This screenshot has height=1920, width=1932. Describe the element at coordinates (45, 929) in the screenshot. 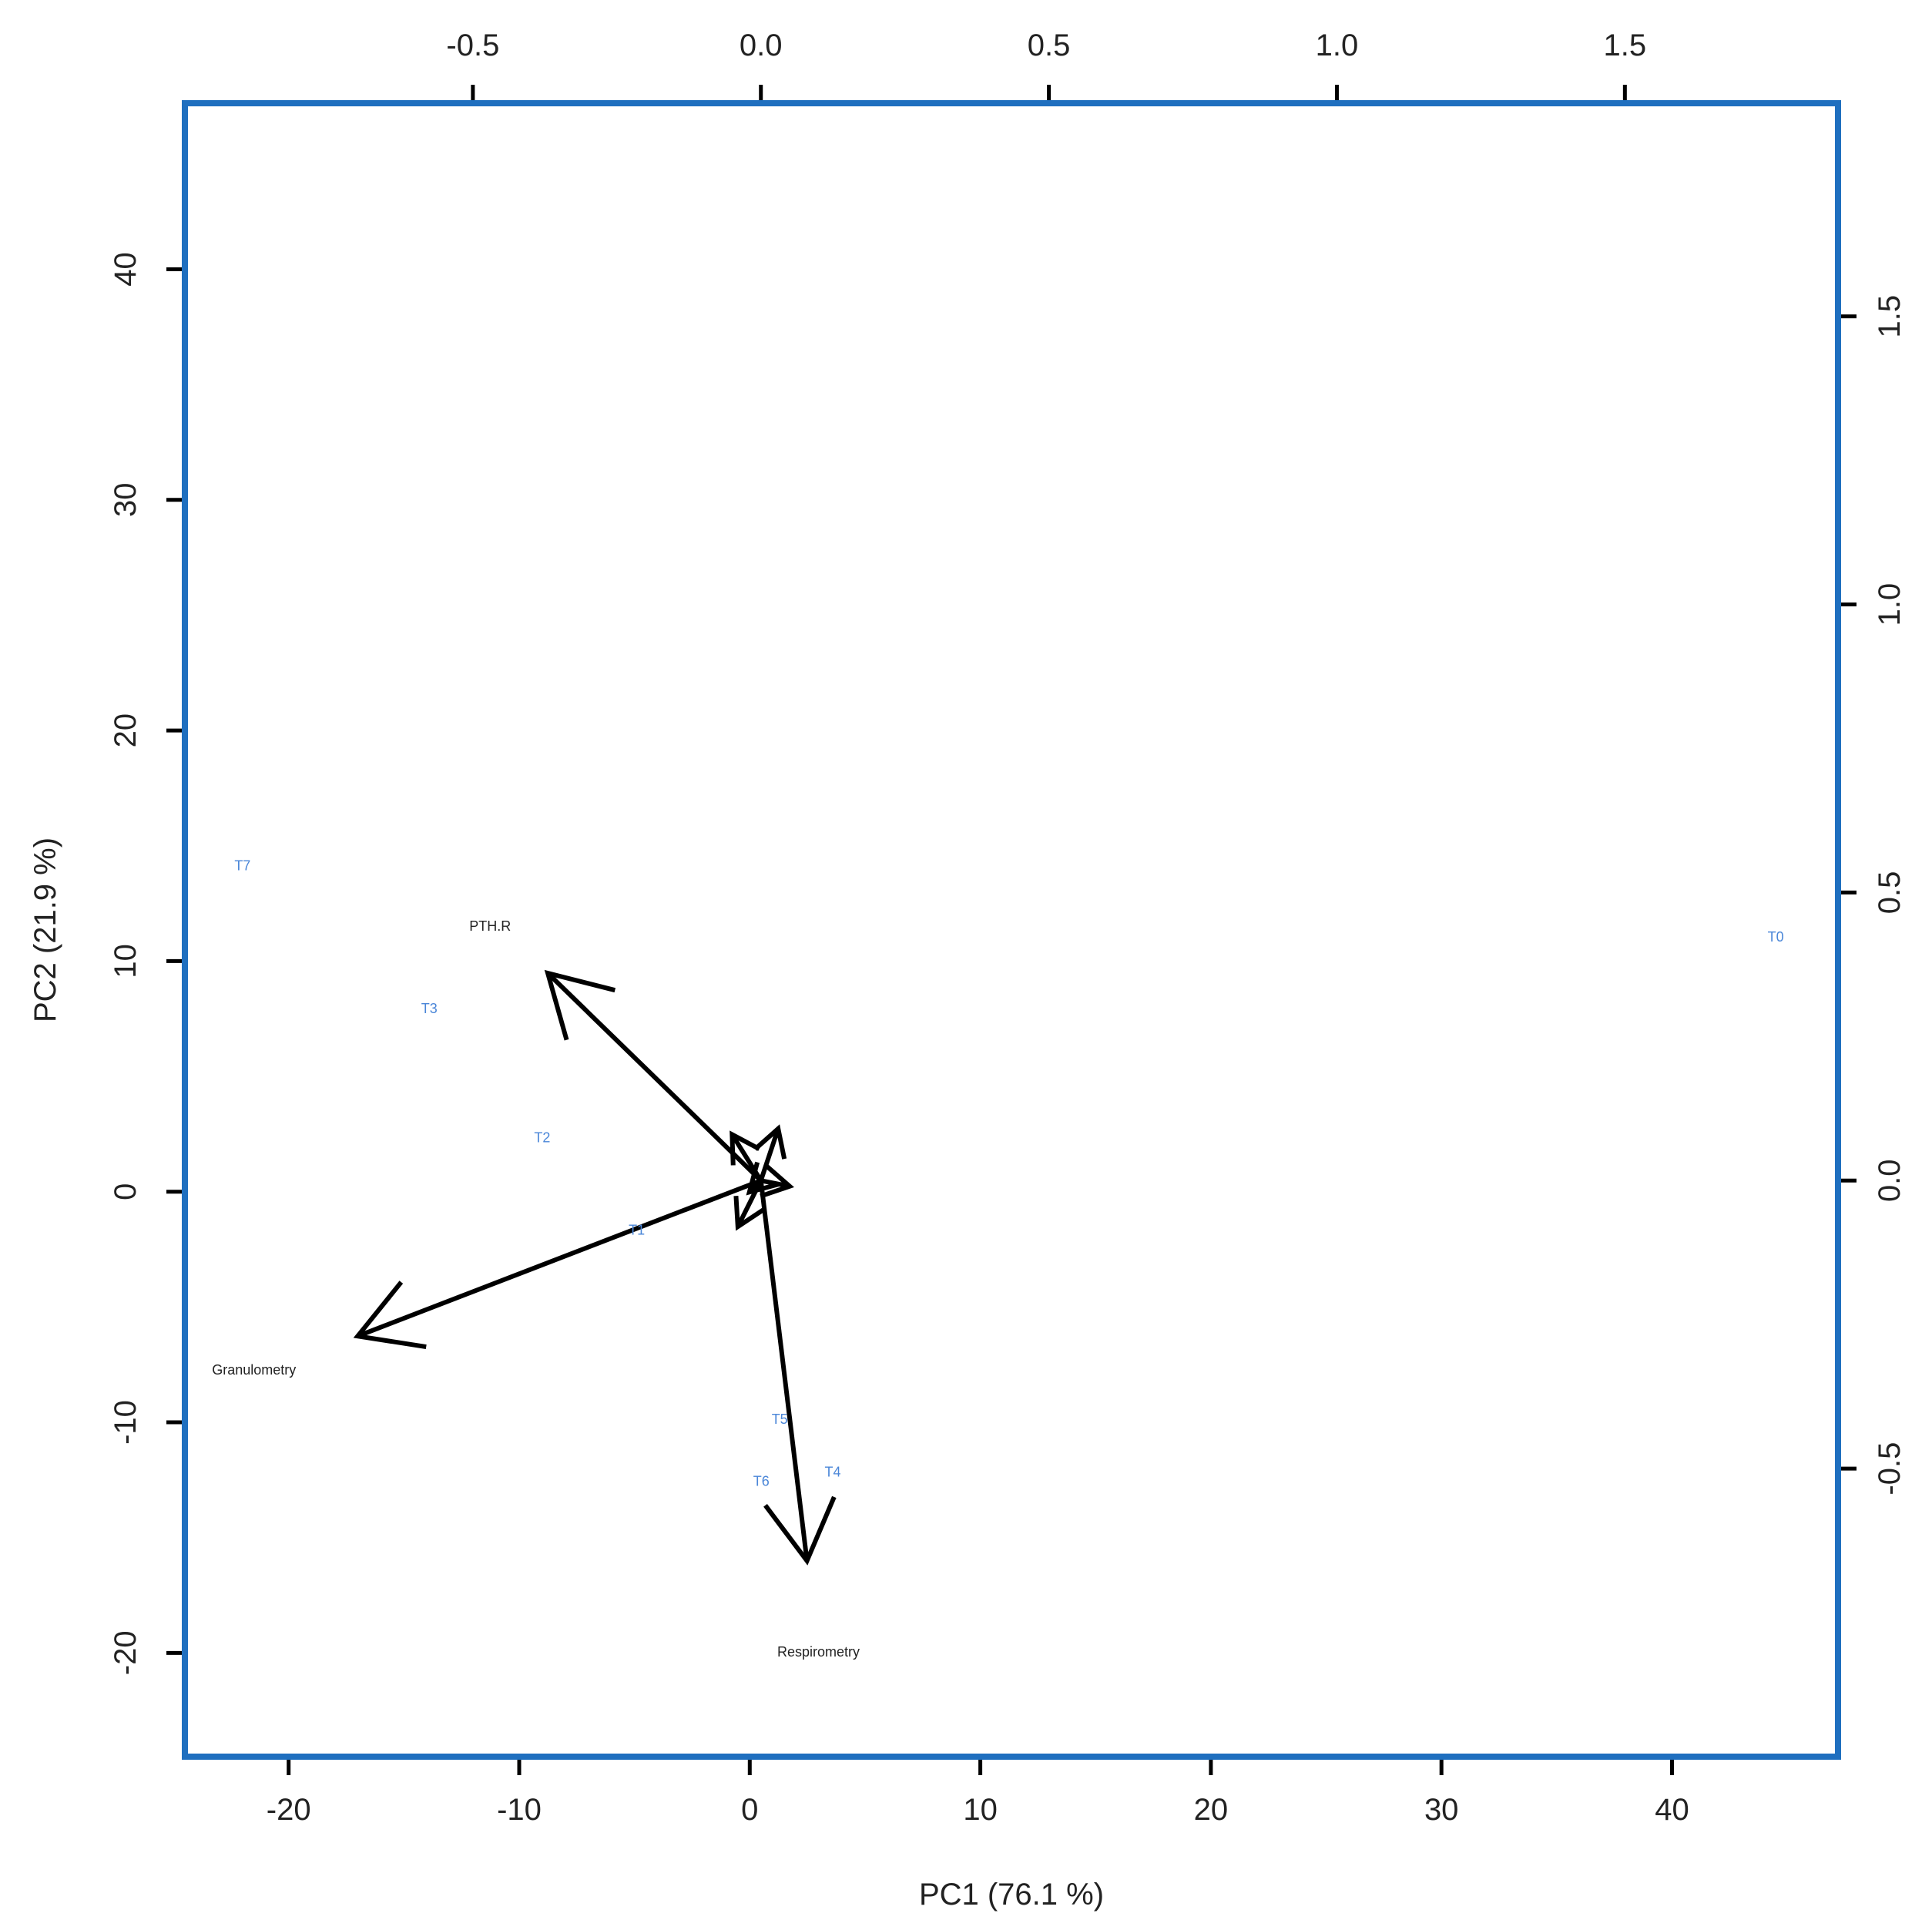

I see `y-axis-title: PC2 (21.9 %)` at that location.